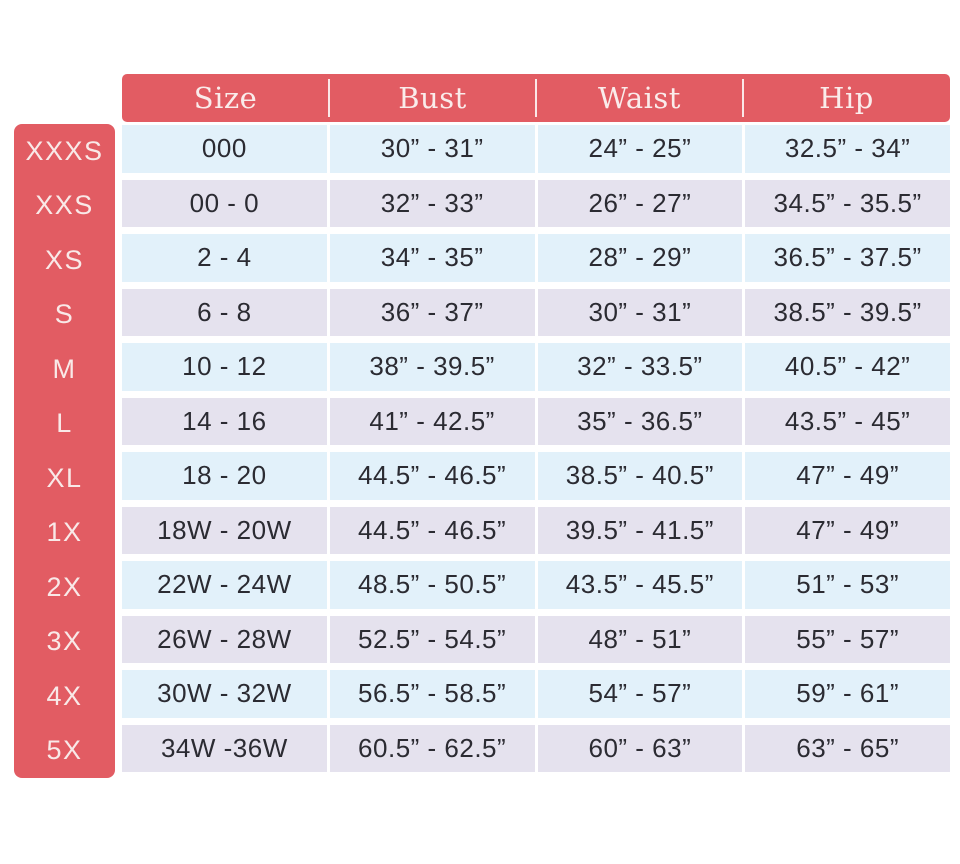 Image resolution: width=960 pixels, height=864 pixels. I want to click on table-cell: 00 - 0, so click(224, 203).